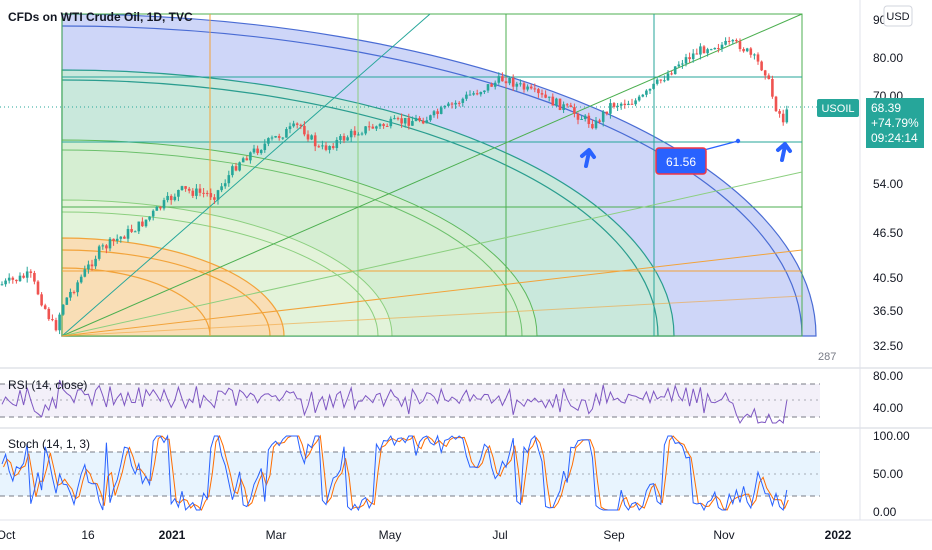 Image resolution: width=932 pixels, height=550 pixels. Describe the element at coordinates (885, 512) in the screenshot. I see `stoch-tick-0: 0.00` at that location.